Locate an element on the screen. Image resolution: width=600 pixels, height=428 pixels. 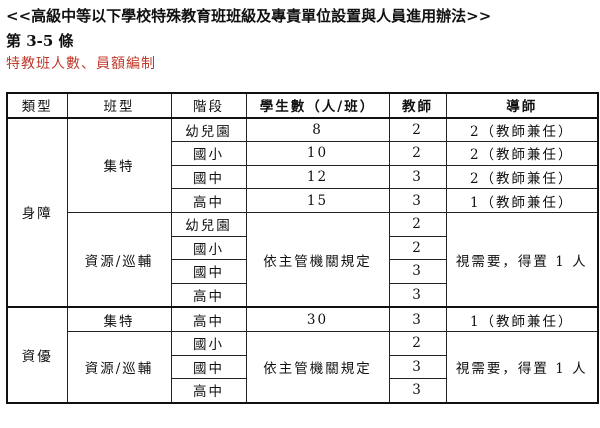
table-row: 國中 12 3 2（教師兼任） is located at coordinates (303, 177).